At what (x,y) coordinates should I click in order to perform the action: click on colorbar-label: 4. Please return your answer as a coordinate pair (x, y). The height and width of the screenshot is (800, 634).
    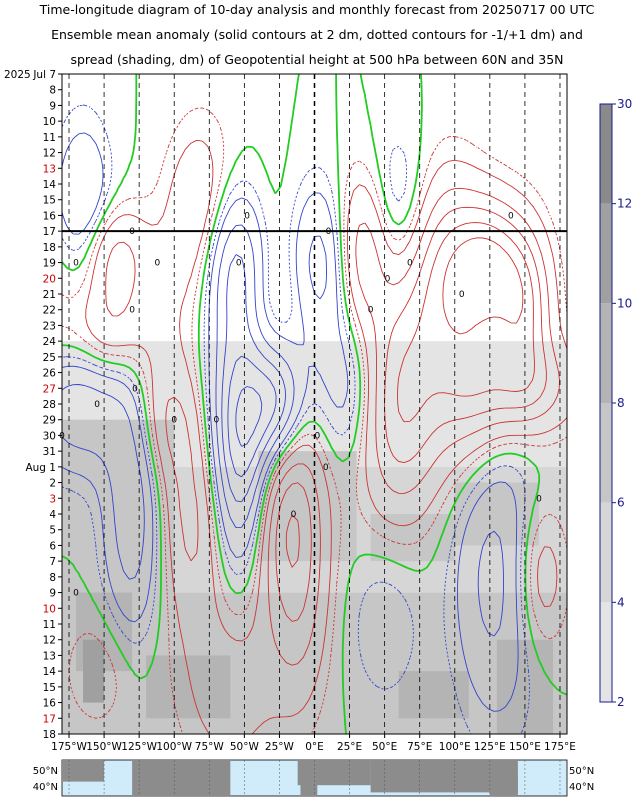
    Looking at the image, I should click on (621, 602).